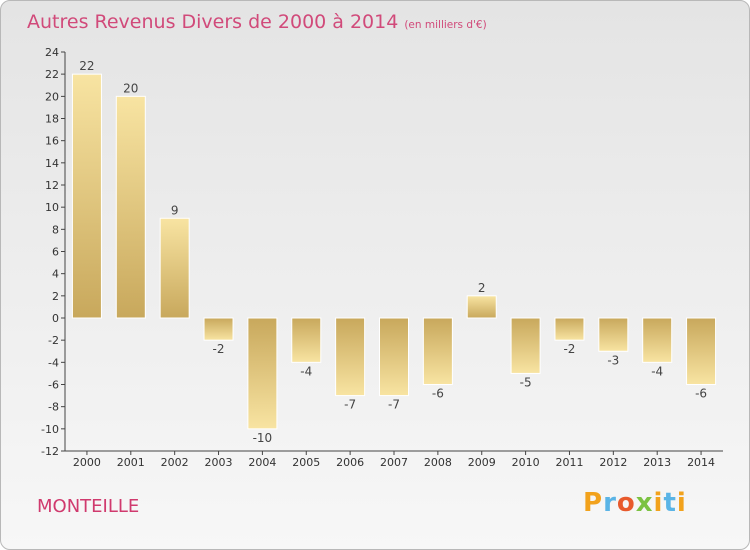 The height and width of the screenshot is (550, 750). I want to click on data-label: -5, so click(526, 382).